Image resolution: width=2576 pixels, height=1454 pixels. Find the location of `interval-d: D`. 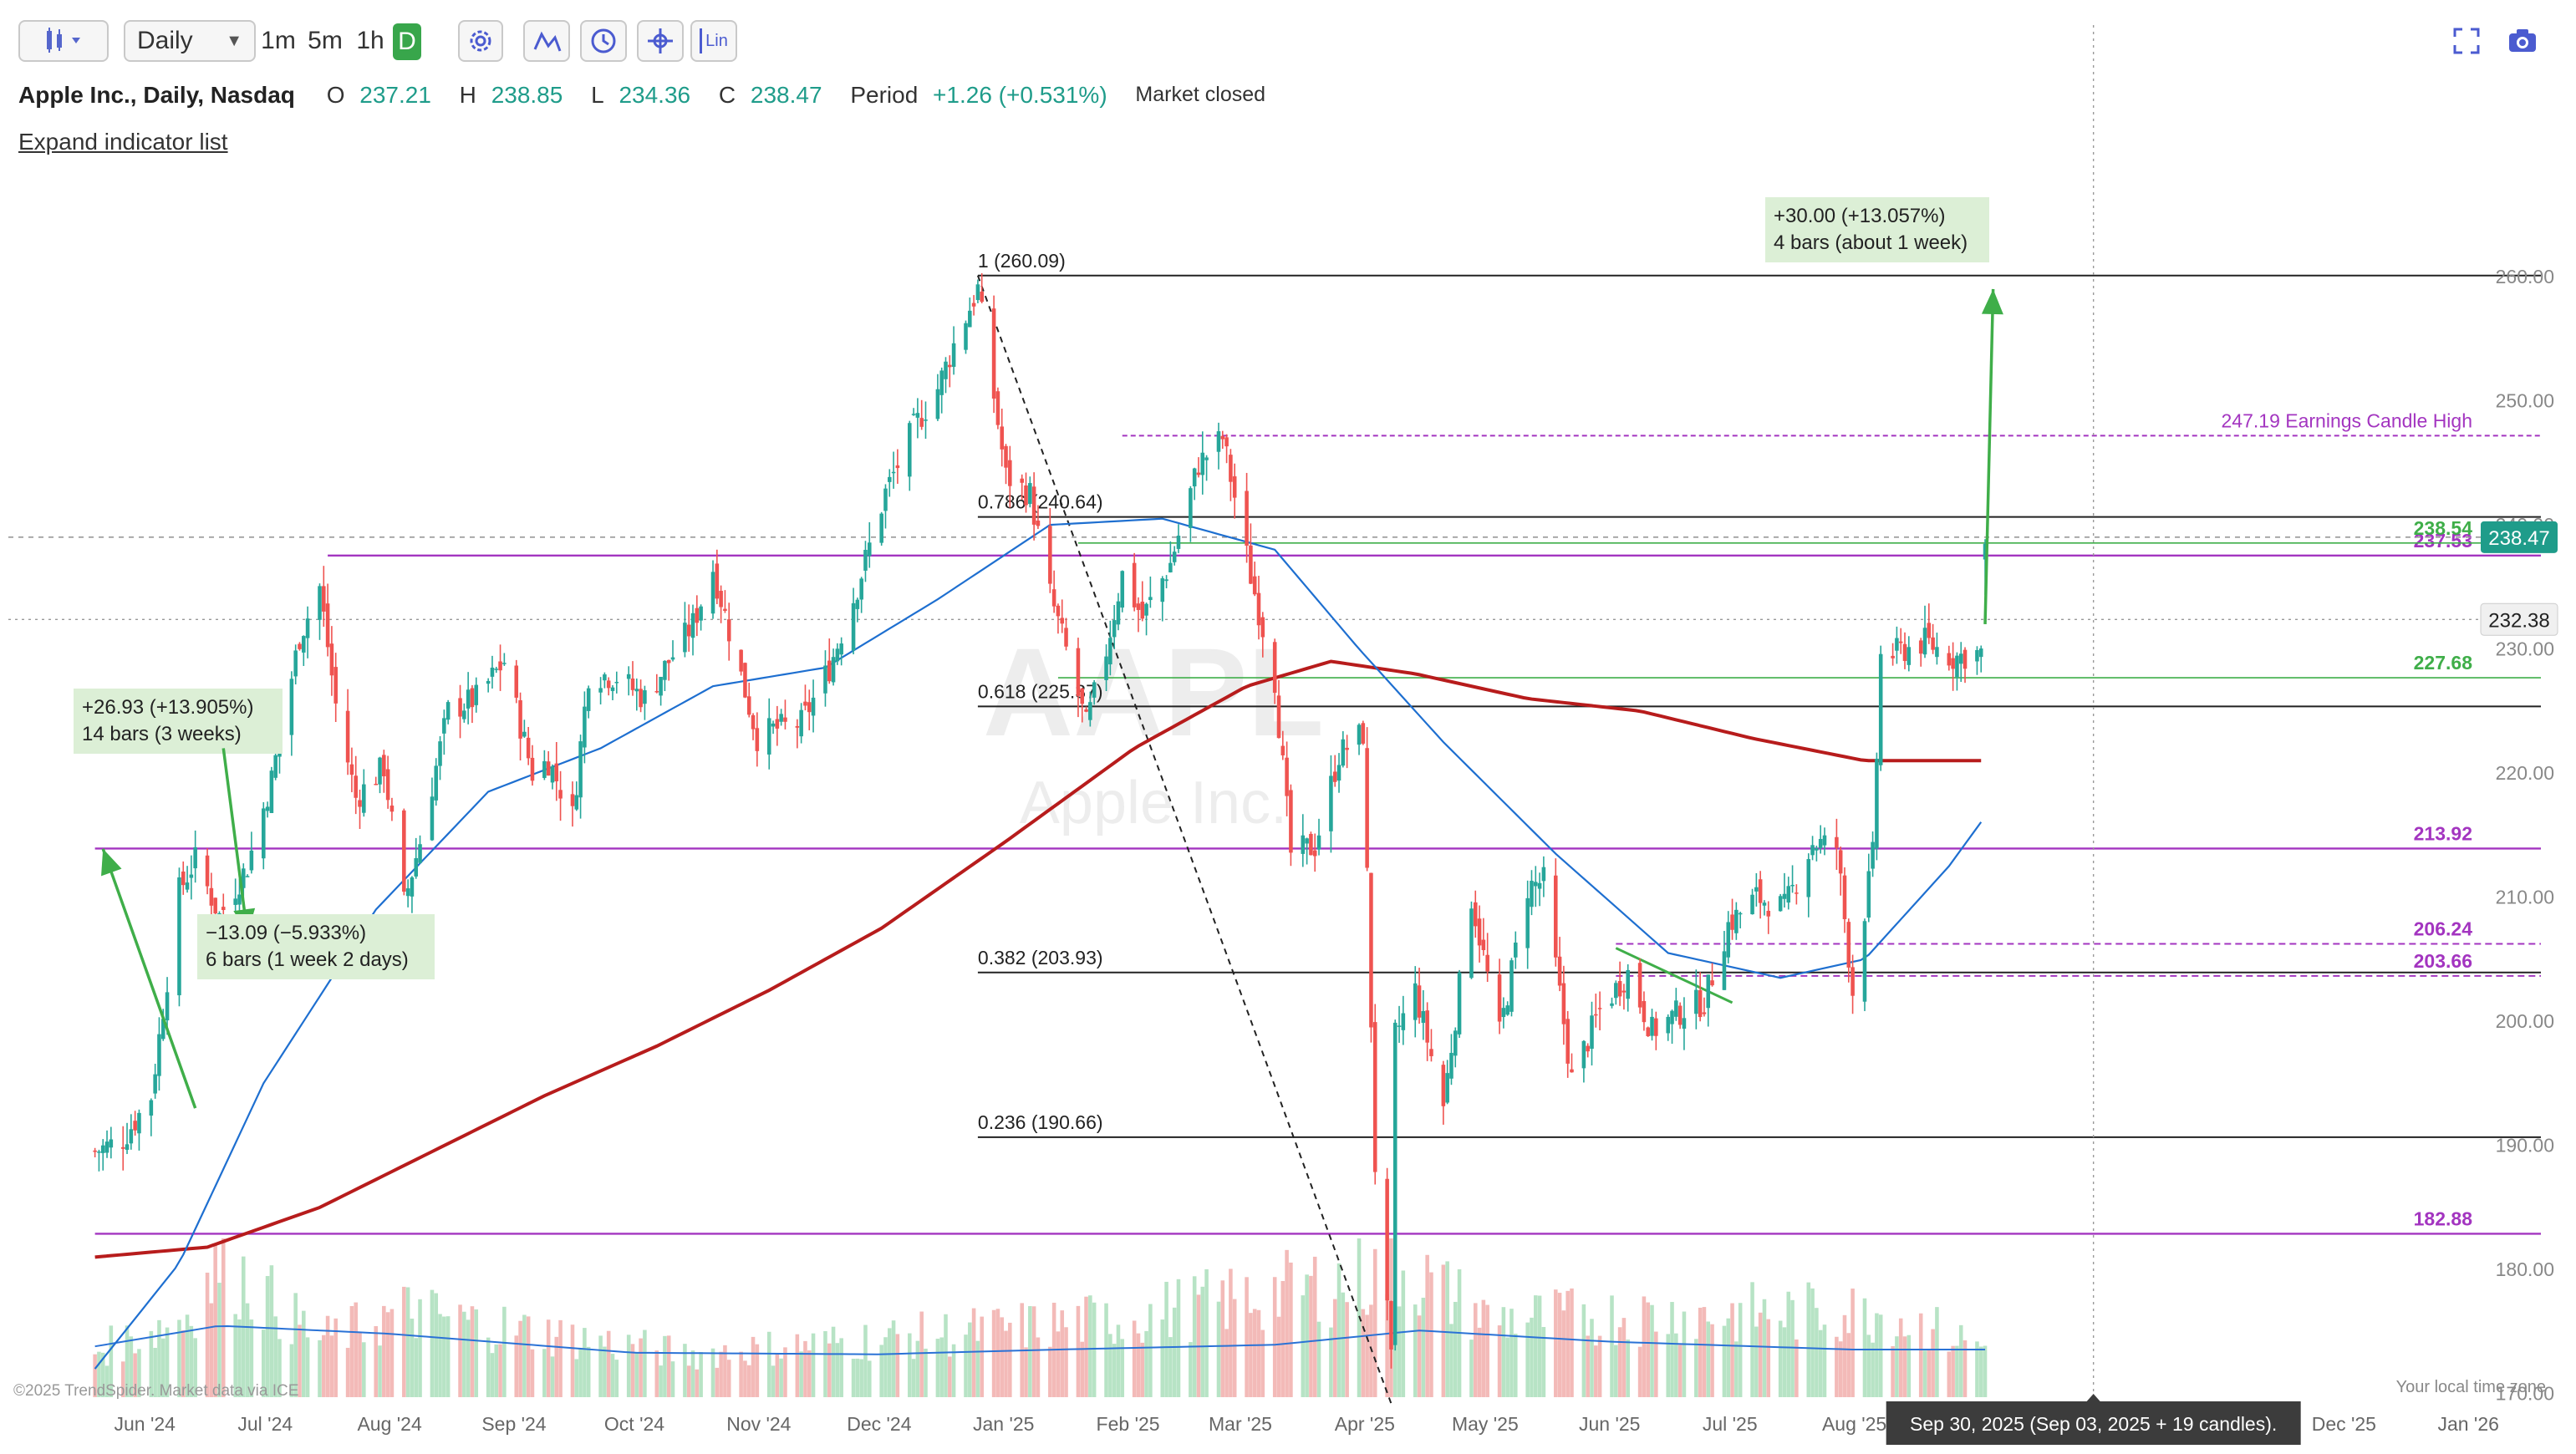

interval-d: D is located at coordinates (407, 41).